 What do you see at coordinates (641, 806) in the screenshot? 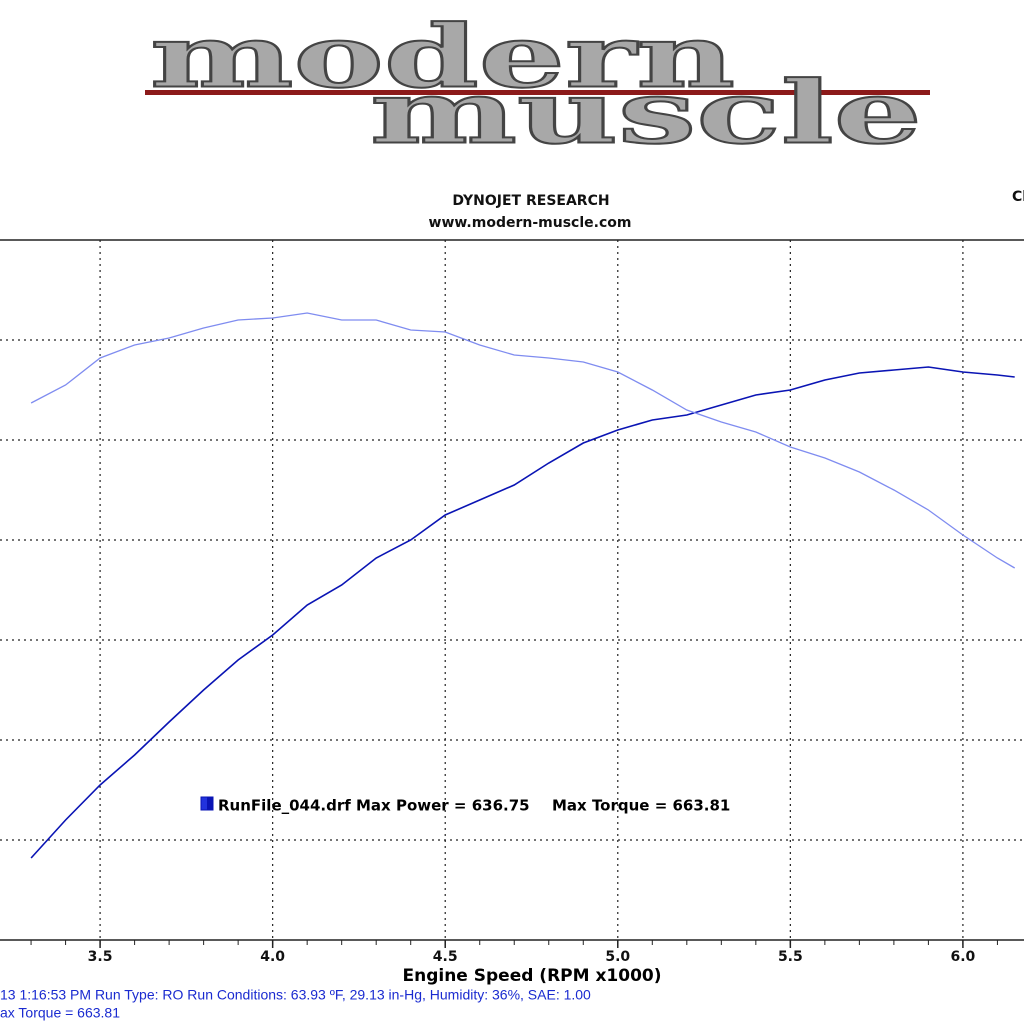
I see `legend-entry: Max Torque = 663.81` at bounding box center [641, 806].